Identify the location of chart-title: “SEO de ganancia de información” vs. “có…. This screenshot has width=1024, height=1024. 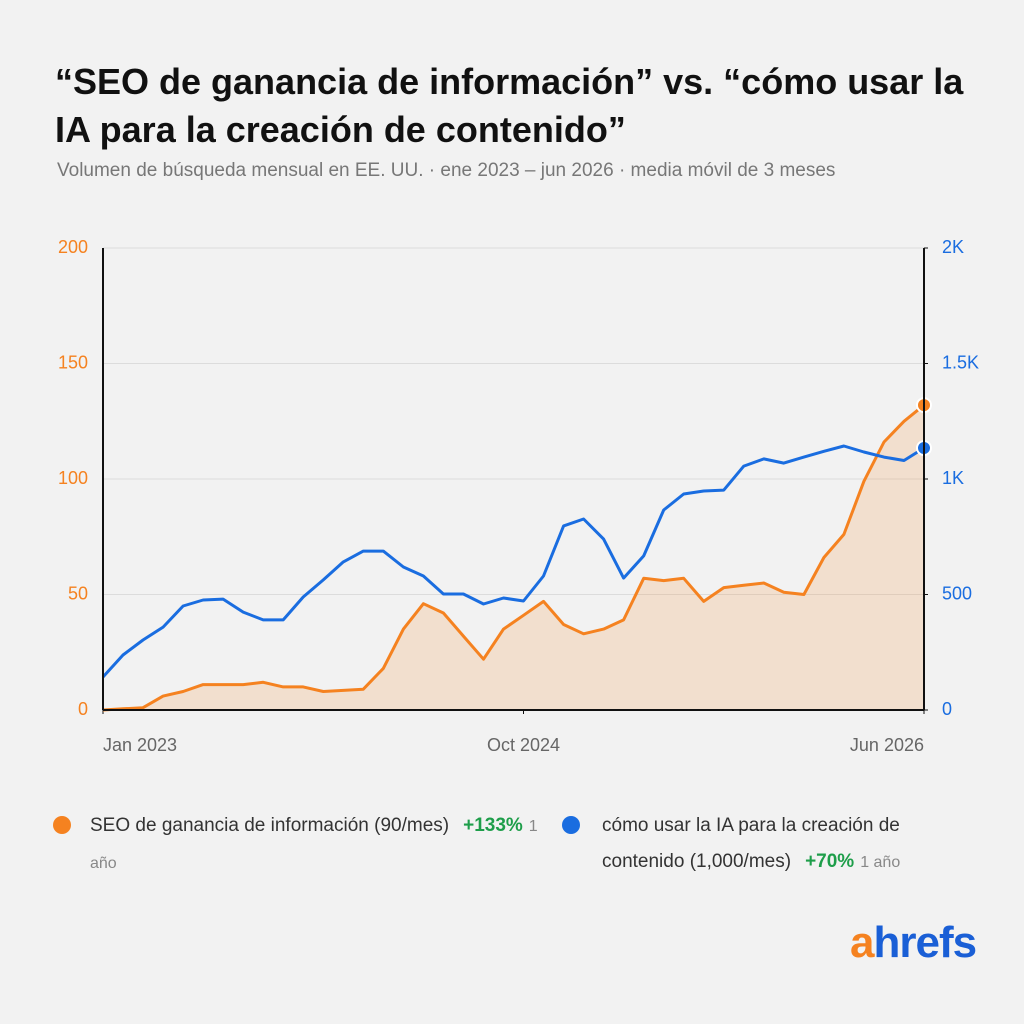
(509, 105).